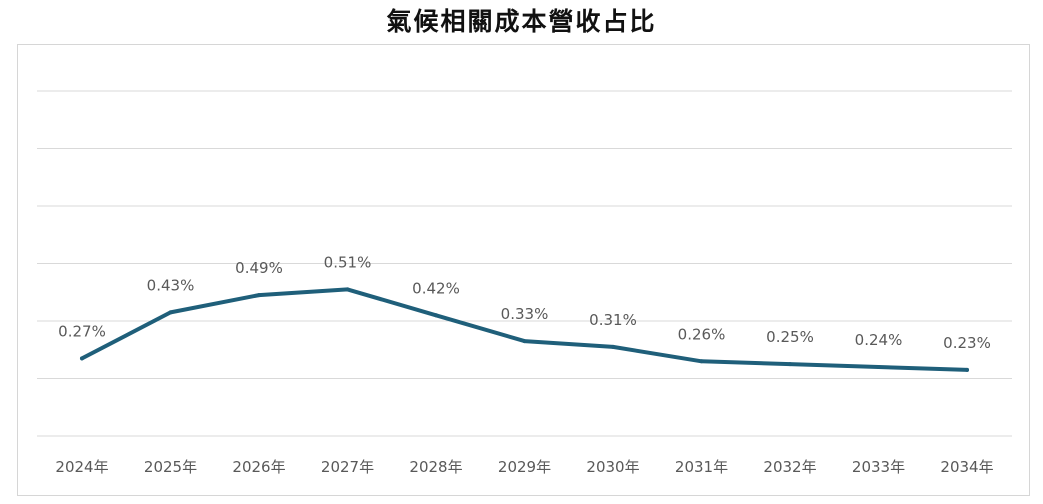  Describe the element at coordinates (82, 331) in the screenshot. I see `data-label: 0.27%` at that location.